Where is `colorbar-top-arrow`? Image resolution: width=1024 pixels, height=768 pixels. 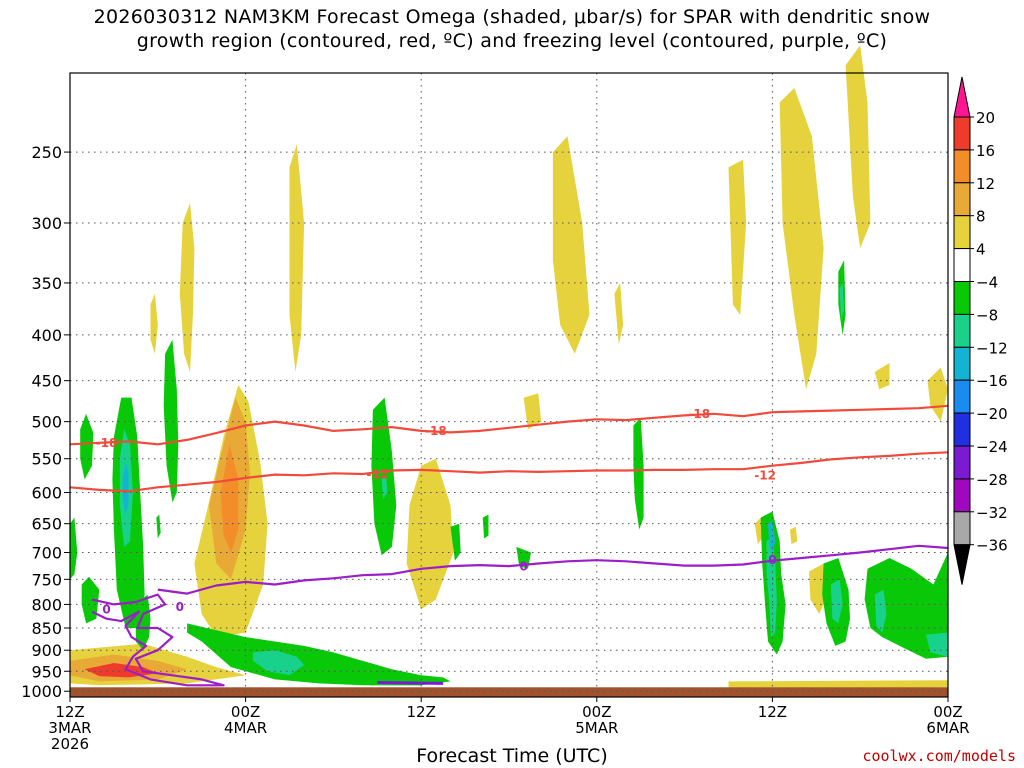
colorbar-top-arrow is located at coordinates (962, 97).